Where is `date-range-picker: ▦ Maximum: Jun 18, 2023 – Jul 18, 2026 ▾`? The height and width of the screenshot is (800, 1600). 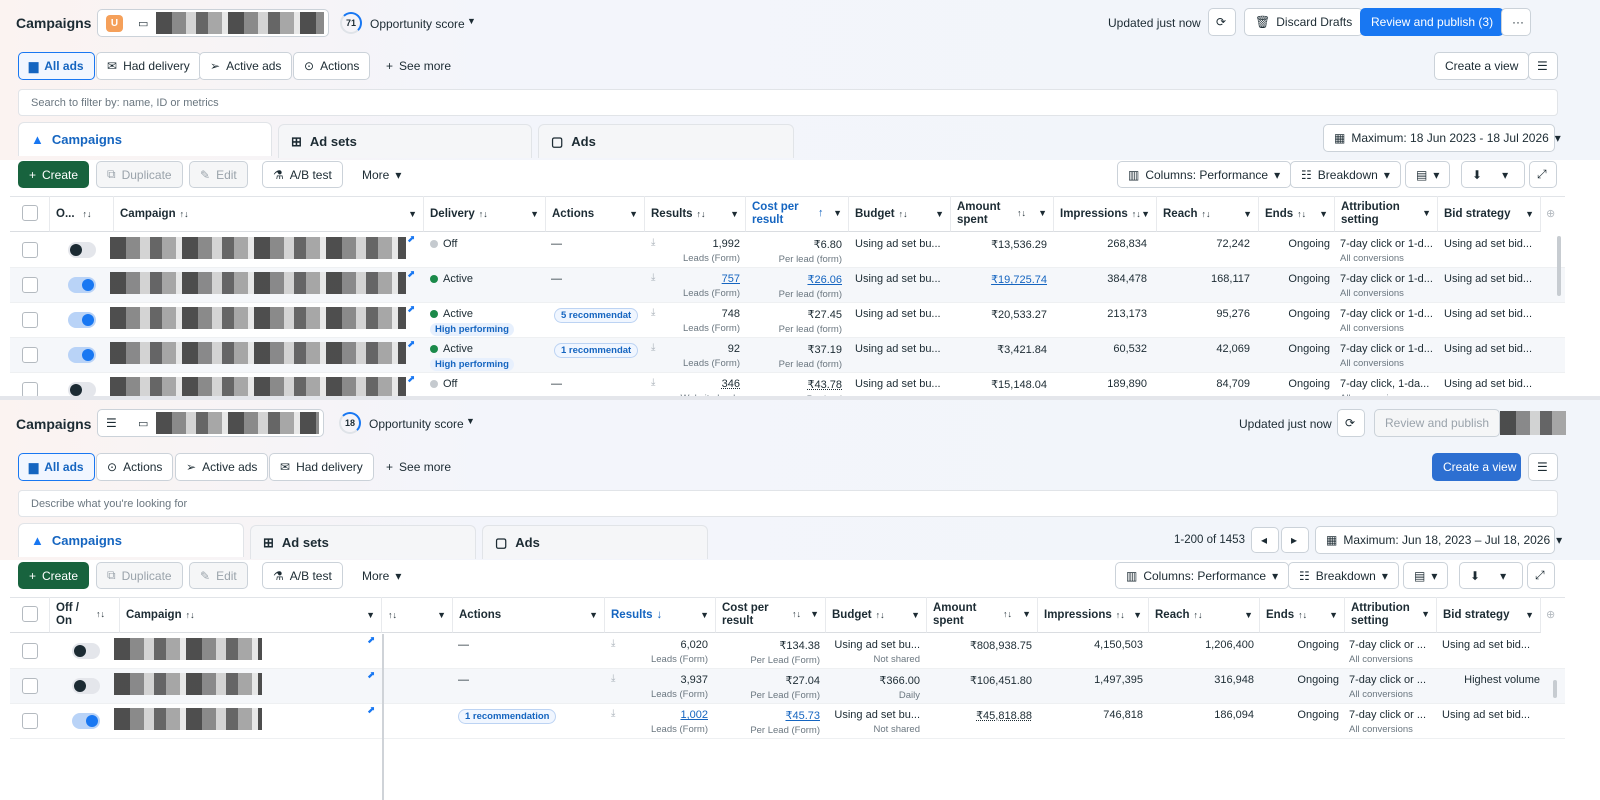 date-range-picker: ▦ Maximum: Jun 18, 2023 – Jul 18, 2026 ▾ is located at coordinates (1438, 540).